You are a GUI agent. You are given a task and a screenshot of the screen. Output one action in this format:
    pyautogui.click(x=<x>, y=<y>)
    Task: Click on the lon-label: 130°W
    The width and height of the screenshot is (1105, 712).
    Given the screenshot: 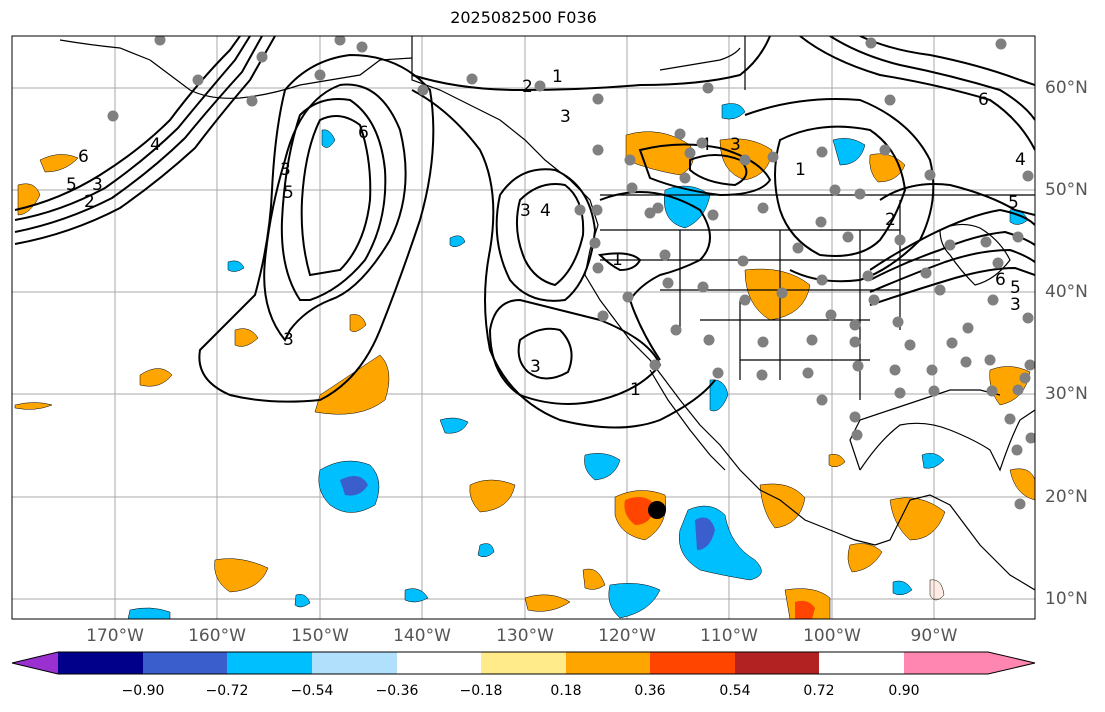 What is the action you would take?
    pyautogui.click(x=525, y=636)
    